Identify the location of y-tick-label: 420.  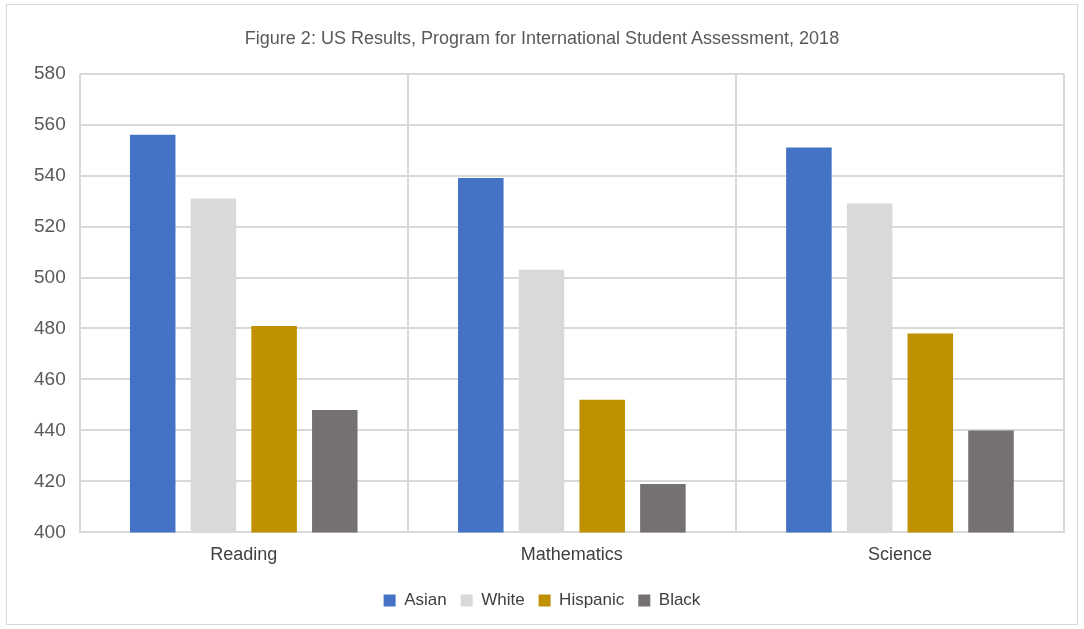
(50, 480).